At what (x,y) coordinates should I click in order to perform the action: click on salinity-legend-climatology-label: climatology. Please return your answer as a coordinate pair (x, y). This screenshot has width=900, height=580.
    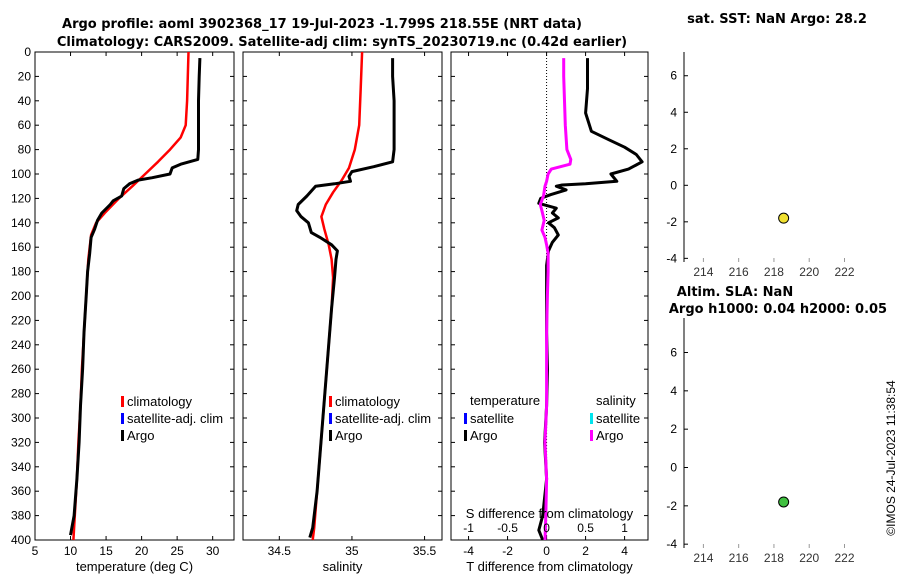
    Looking at the image, I should click on (368, 401).